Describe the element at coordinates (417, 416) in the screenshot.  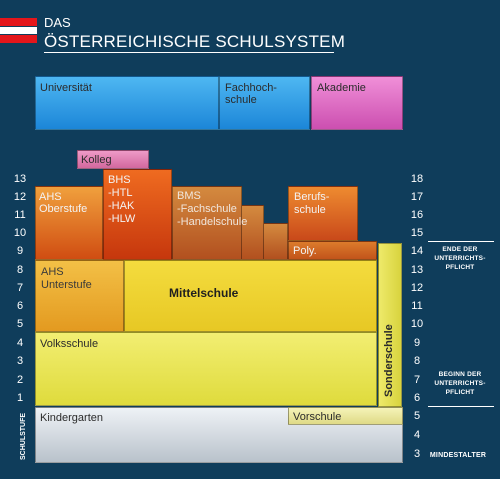
I see `age-5: 5` at that location.